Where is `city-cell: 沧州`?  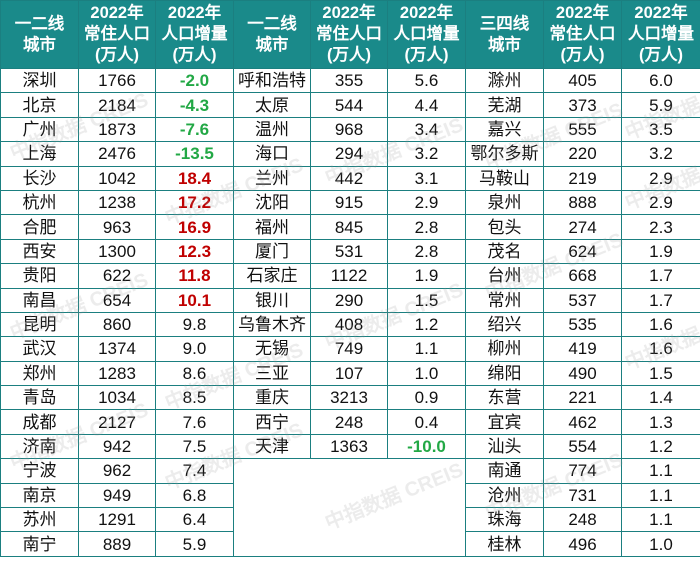
city-cell: 沧州 is located at coordinates (504, 495).